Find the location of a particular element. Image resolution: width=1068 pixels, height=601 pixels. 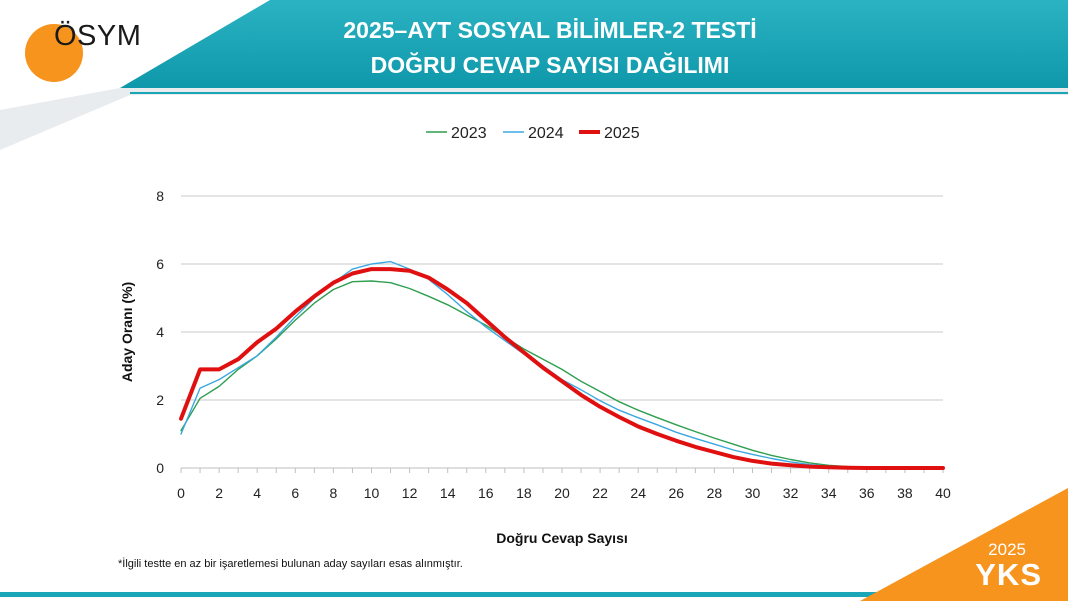

x-tick-label: 38 is located at coordinates (905, 493).